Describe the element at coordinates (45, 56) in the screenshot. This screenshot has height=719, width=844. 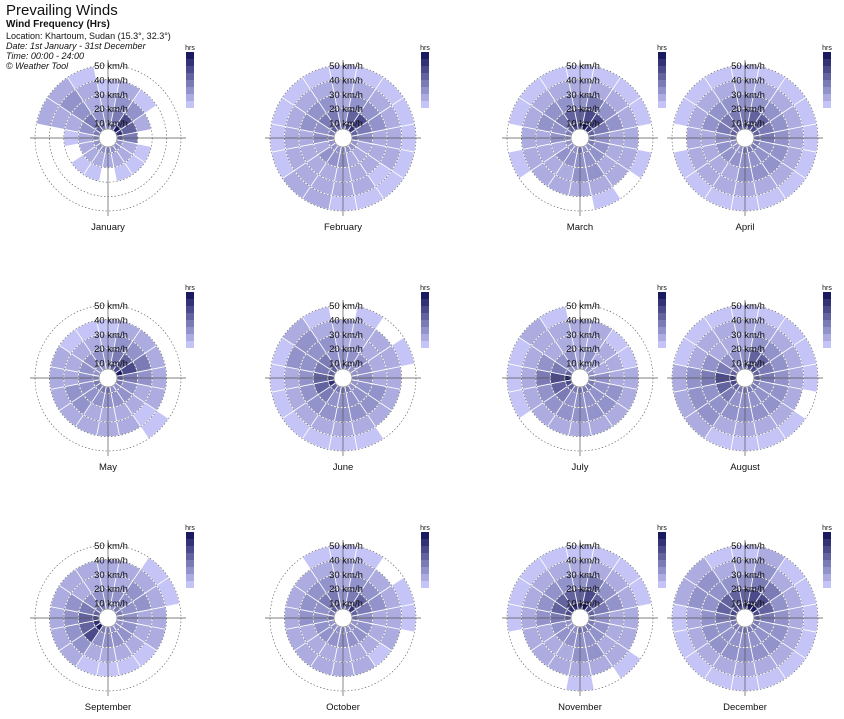
I see `time-range-text: Time: 00:00 - 24:00` at that location.